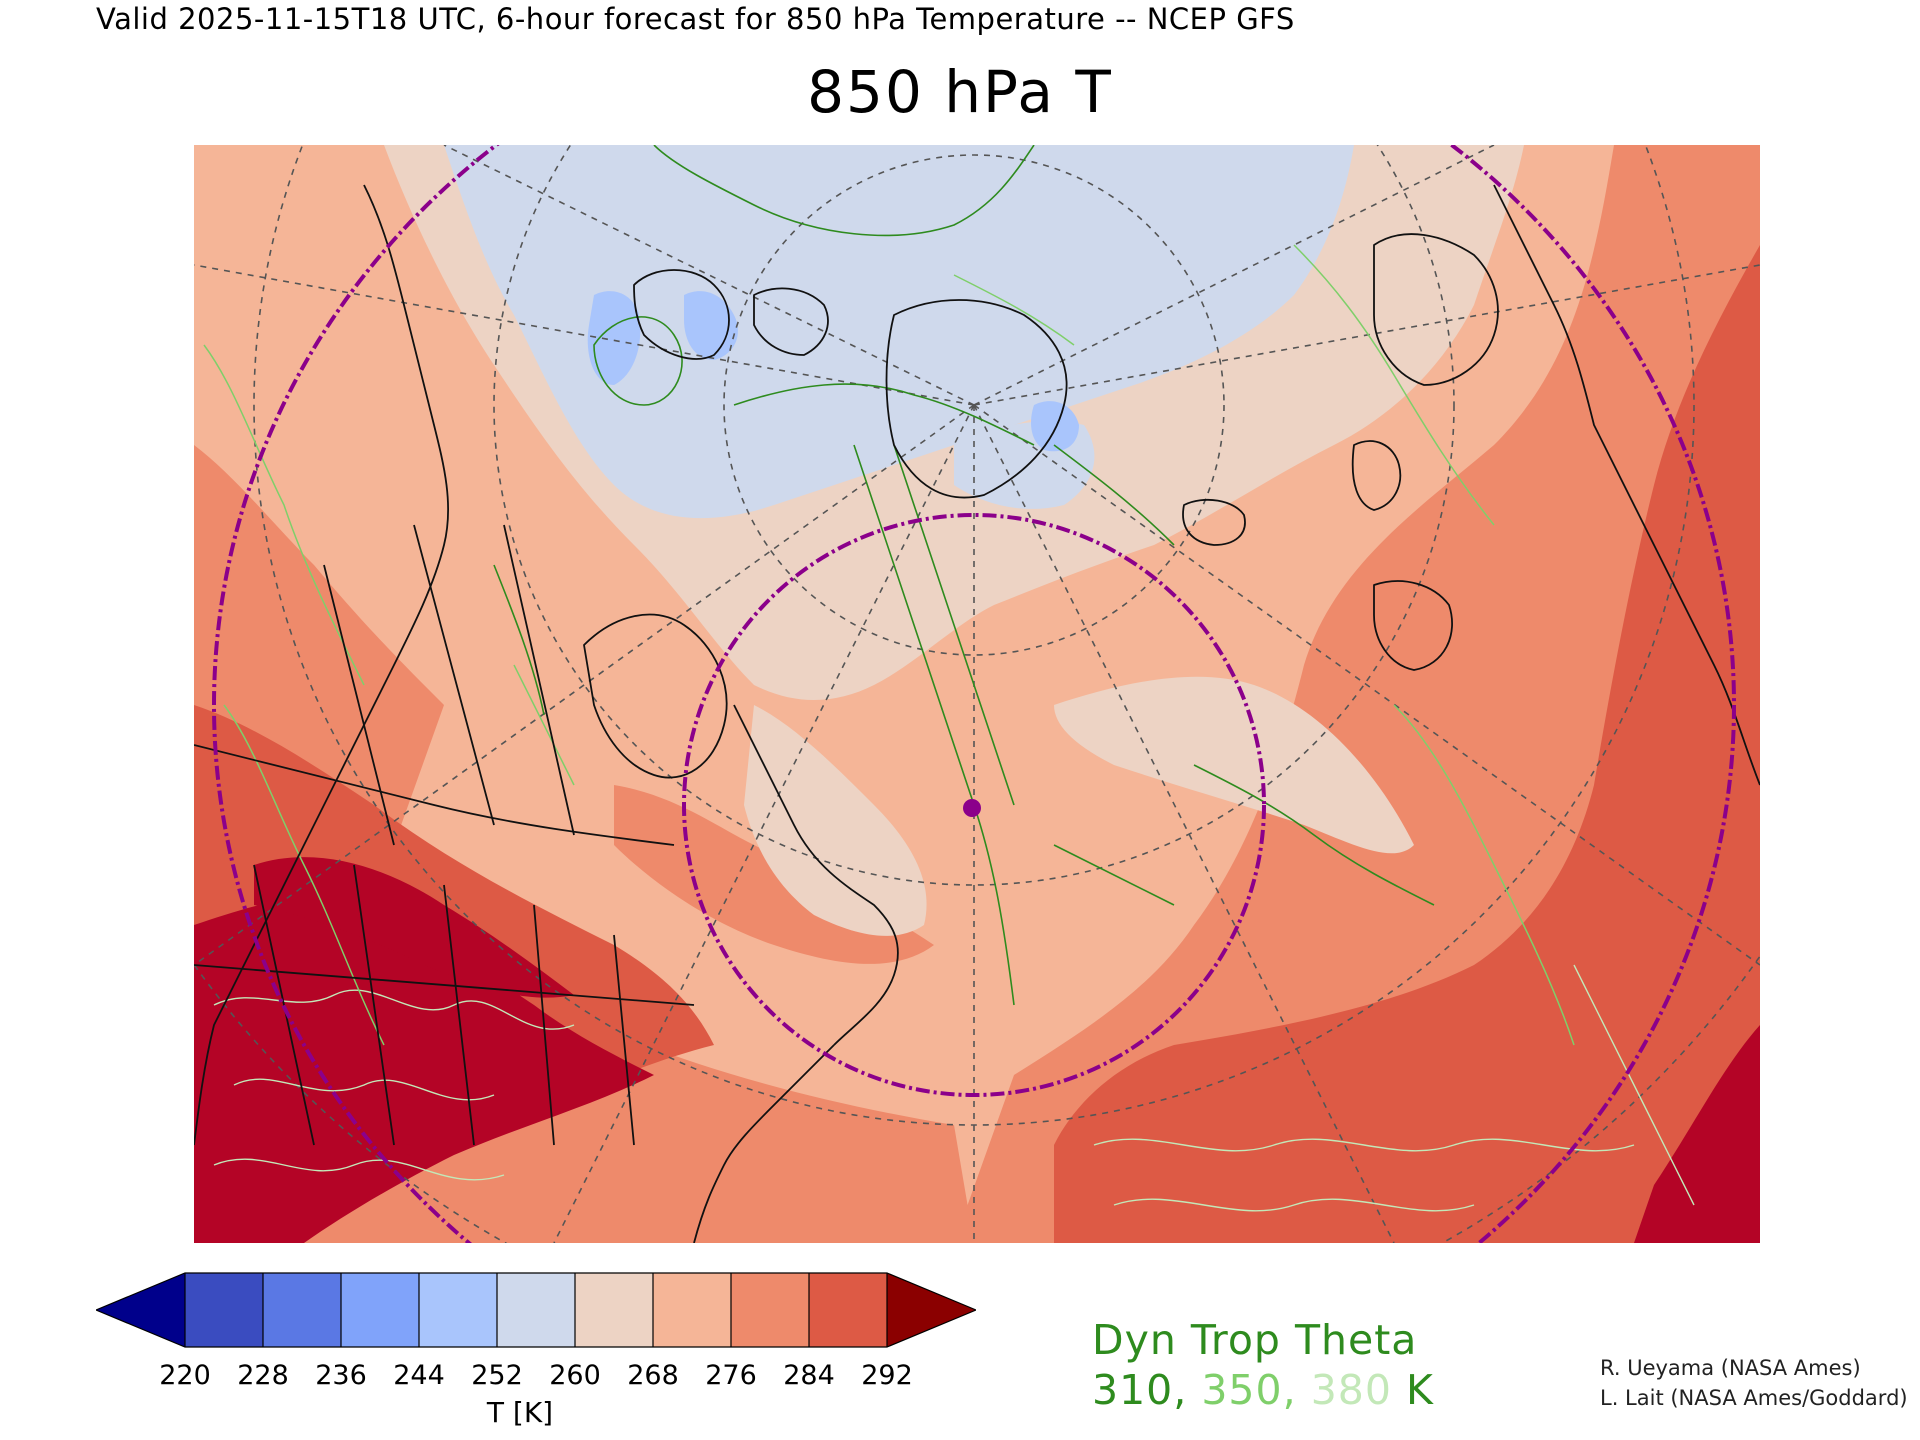  Describe the element at coordinates (1436, 309) in the screenshot. I see `coast-scandinavia` at that location.